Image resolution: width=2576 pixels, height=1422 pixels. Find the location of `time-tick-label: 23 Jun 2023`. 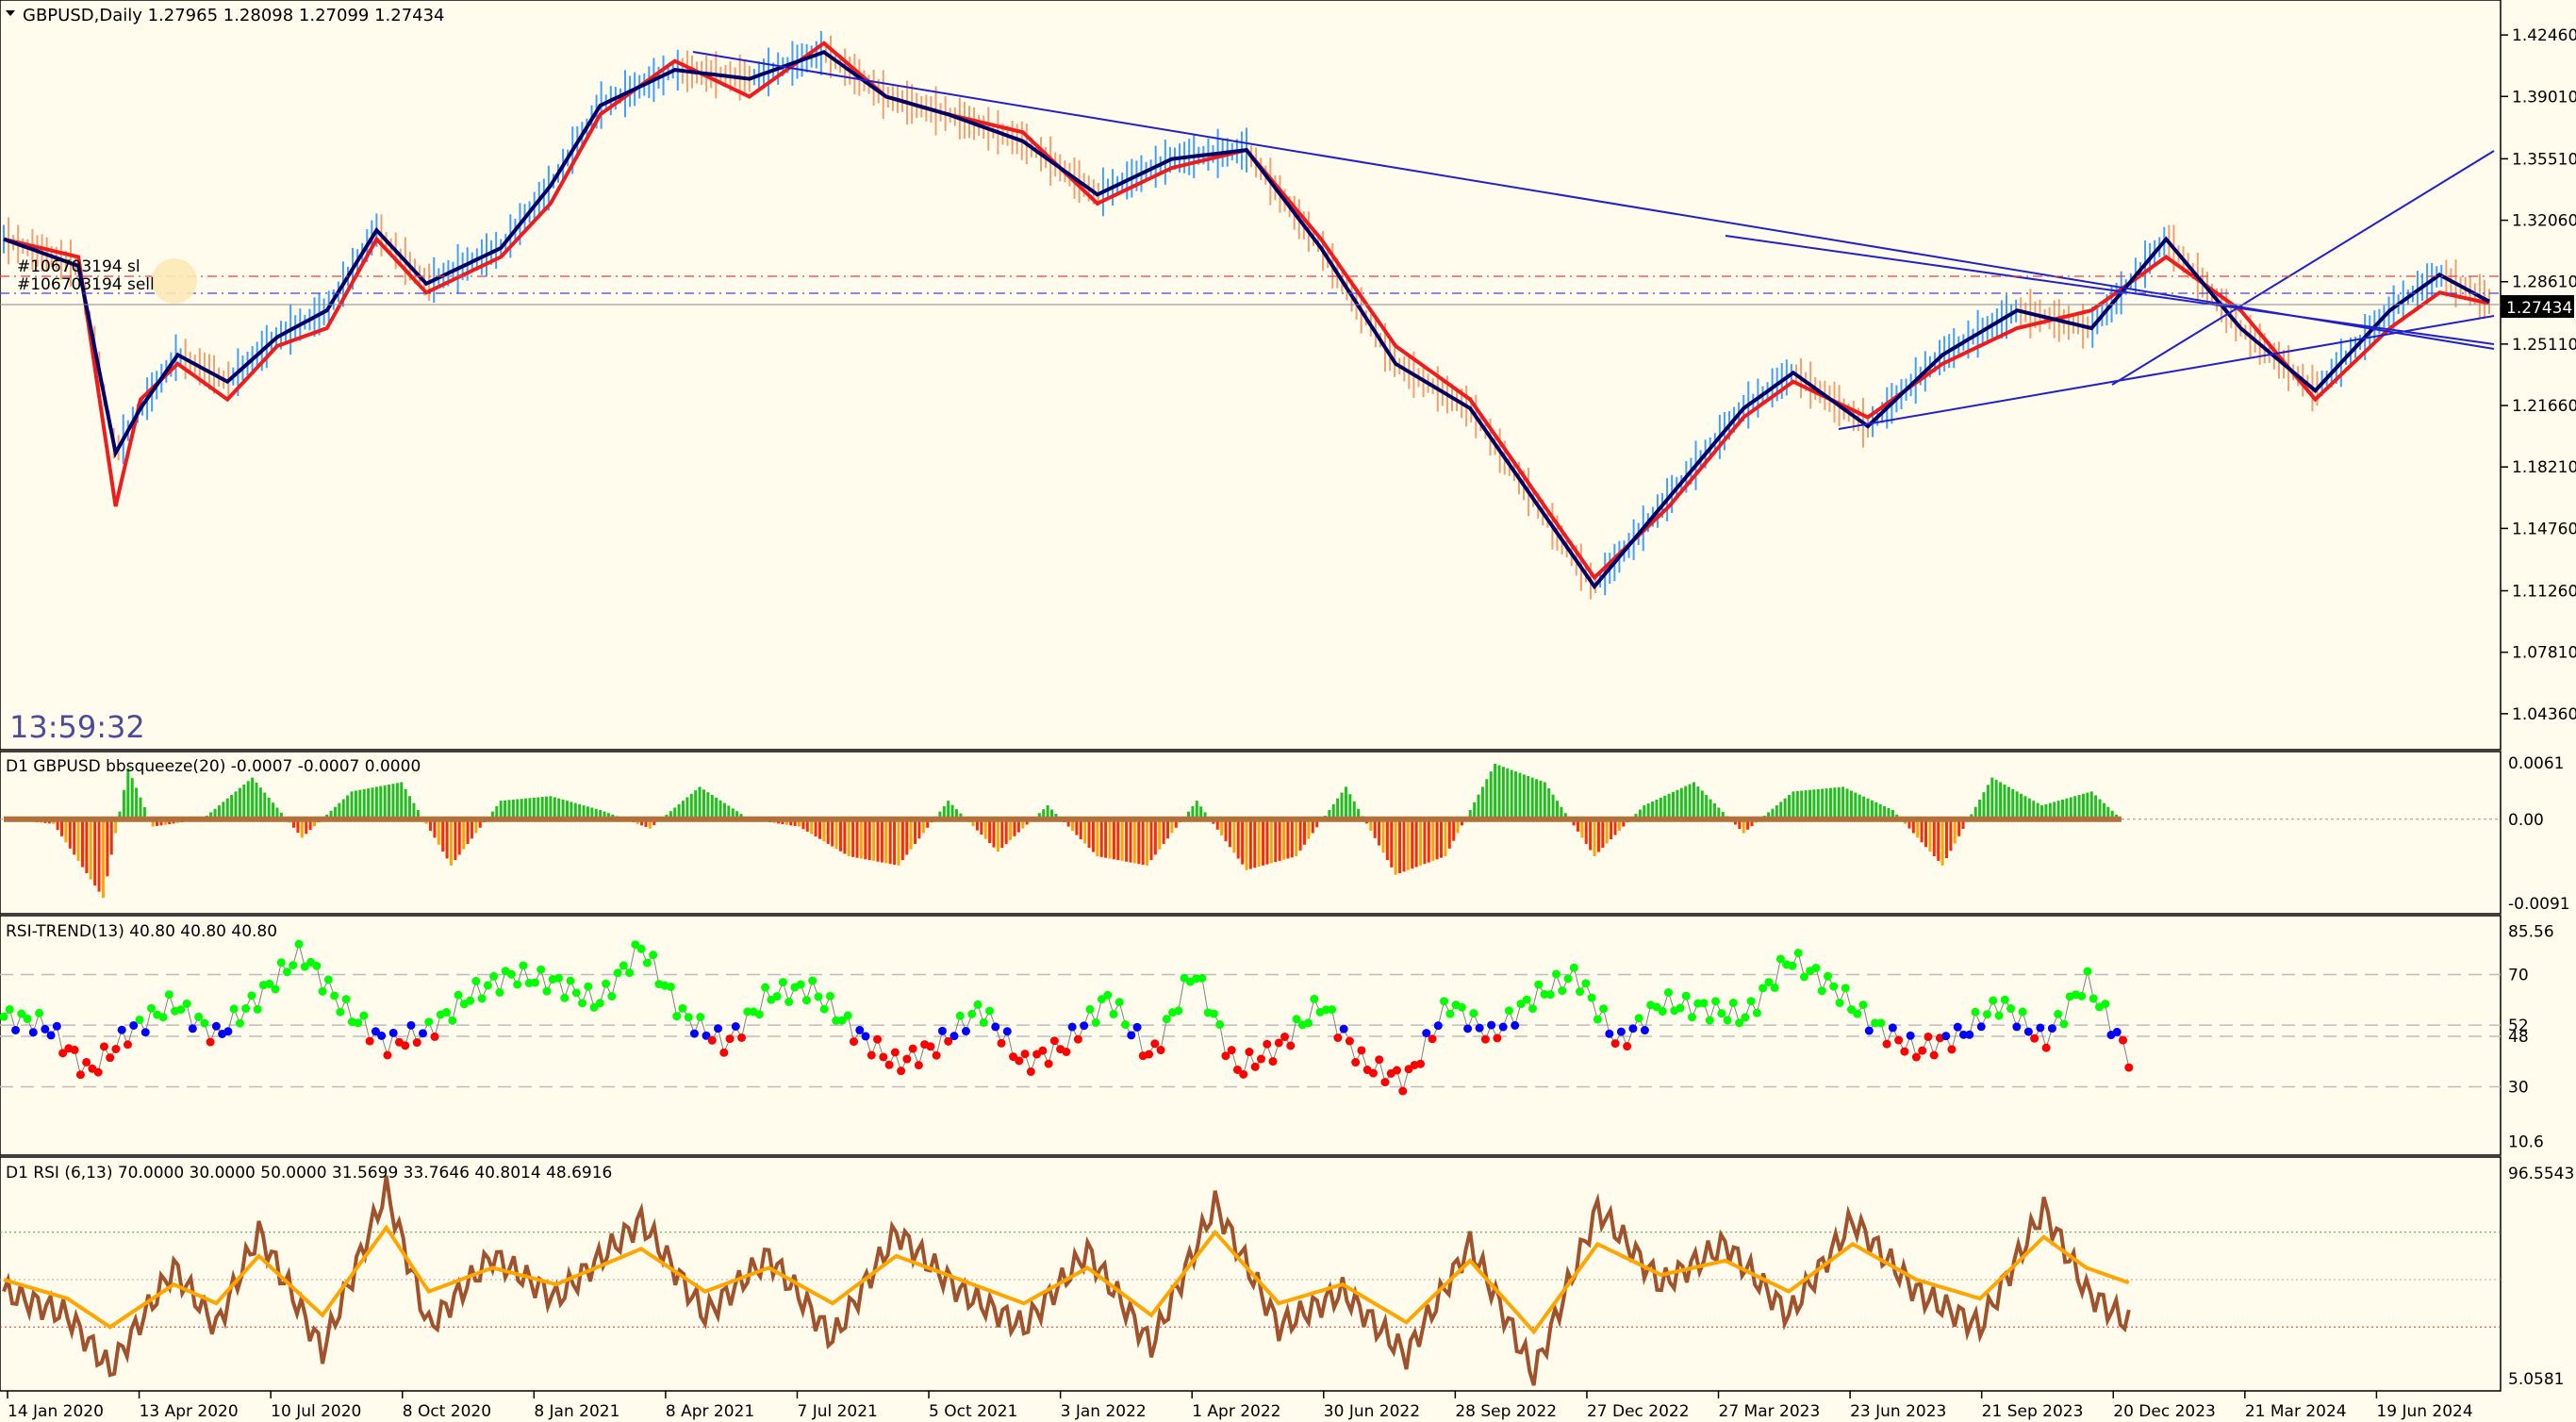

time-tick-label: 23 Jun 2023 is located at coordinates (1898, 1412).